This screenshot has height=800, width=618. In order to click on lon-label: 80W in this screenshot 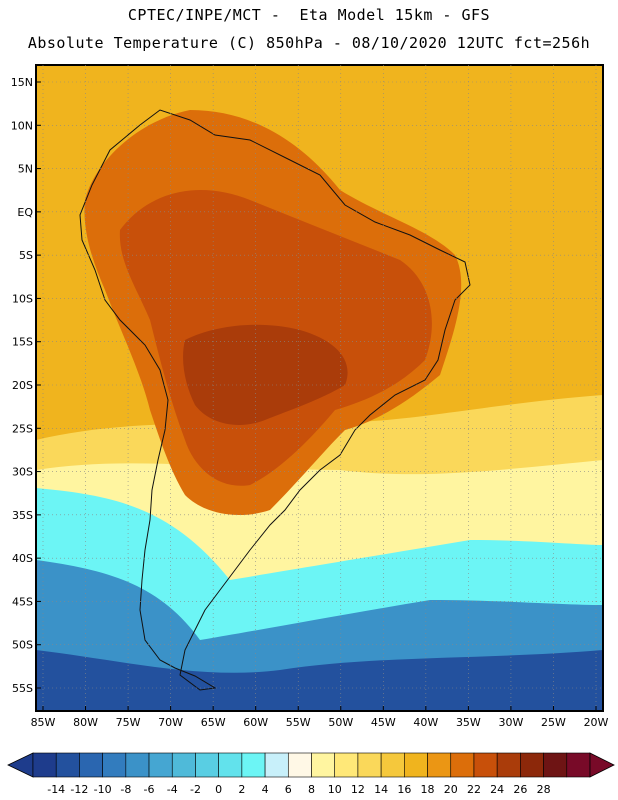, I will do `click(85, 722)`.